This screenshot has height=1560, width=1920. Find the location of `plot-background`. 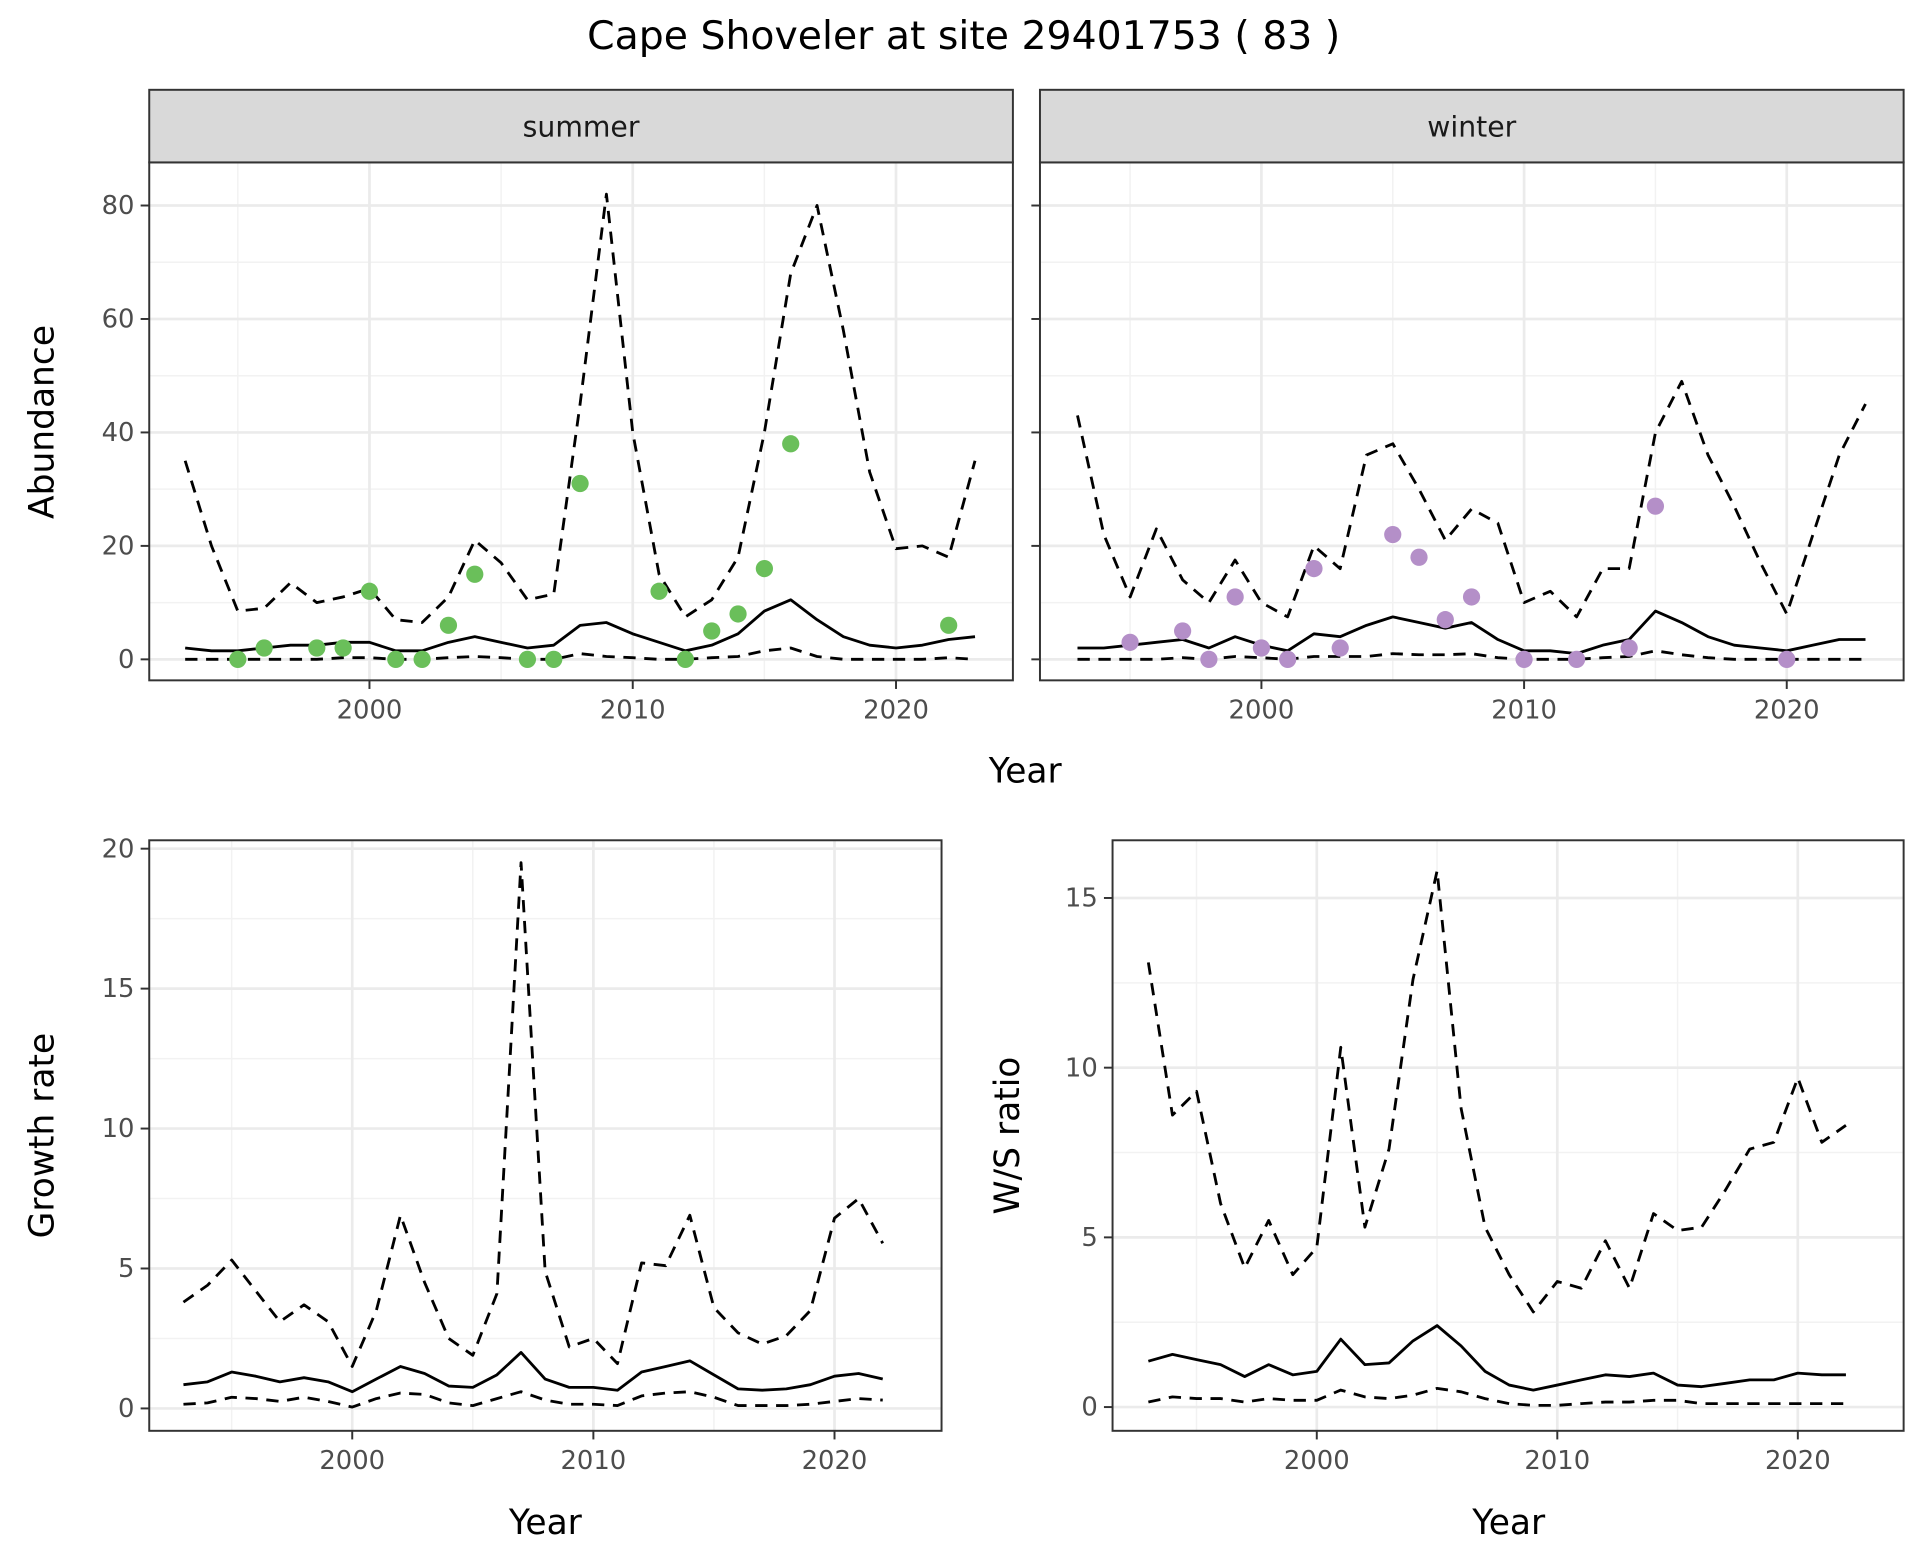

plot-background is located at coordinates (581, 421).